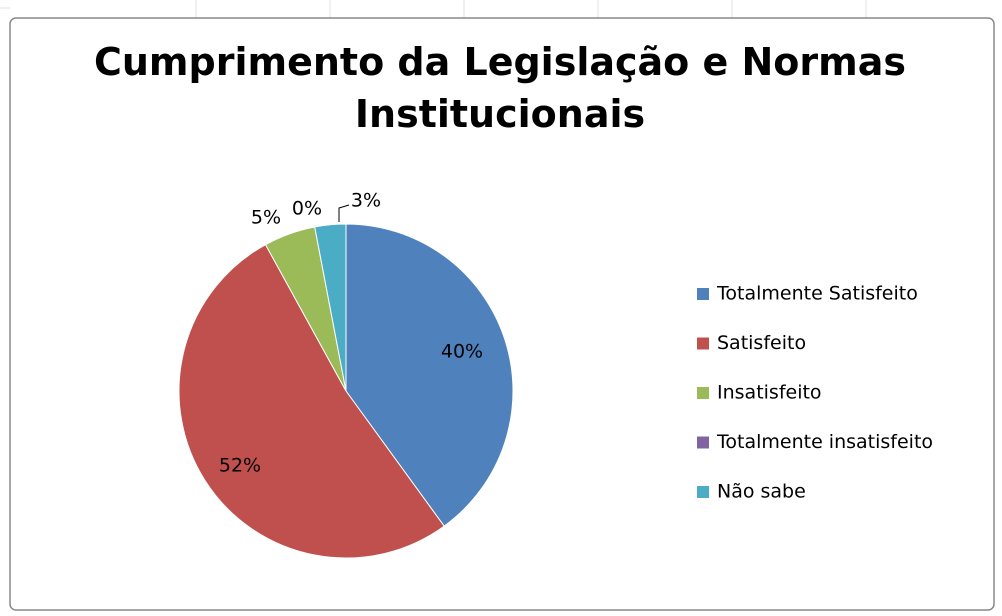 The height and width of the screenshot is (616, 1002). Describe the element at coordinates (266, 218) in the screenshot. I see `data-label: 5%` at that location.